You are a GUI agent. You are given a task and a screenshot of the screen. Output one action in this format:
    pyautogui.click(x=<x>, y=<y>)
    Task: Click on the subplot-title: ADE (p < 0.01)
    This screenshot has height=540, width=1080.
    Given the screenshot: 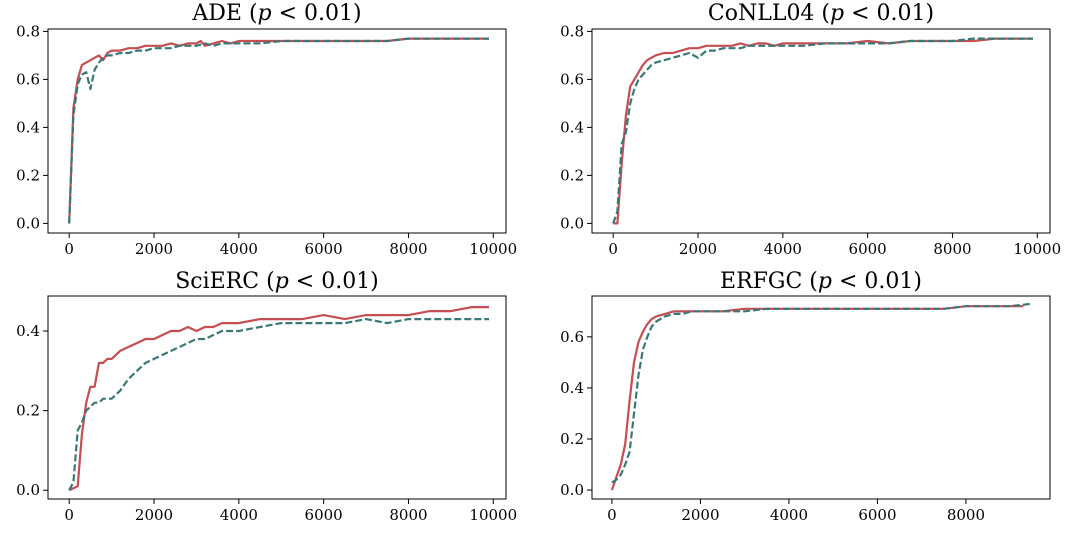 What is the action you would take?
    pyautogui.click(x=276, y=13)
    